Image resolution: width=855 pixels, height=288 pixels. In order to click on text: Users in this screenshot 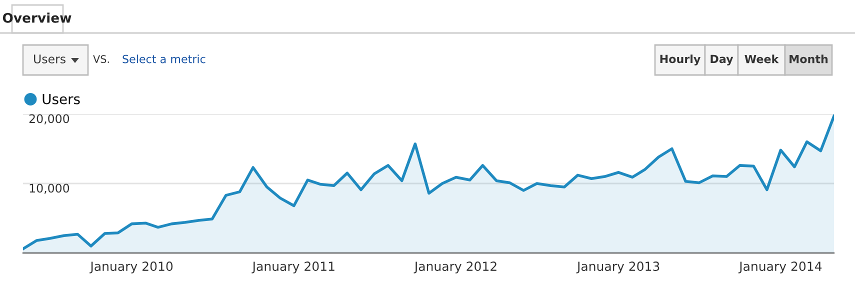, I will do `click(50, 59)`.